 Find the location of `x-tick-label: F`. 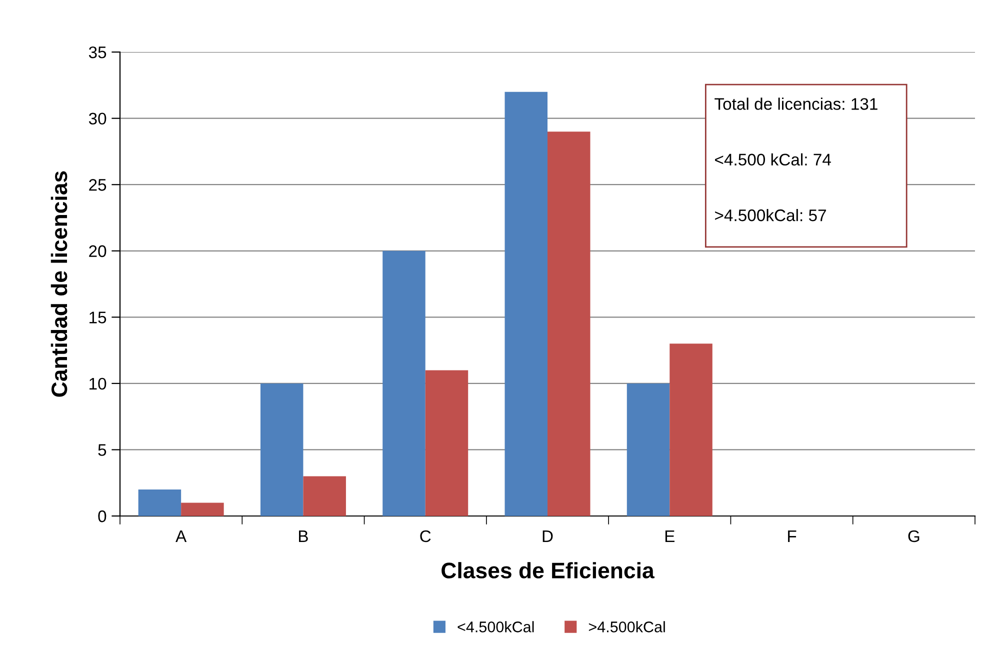

x-tick-label: F is located at coordinates (792, 536).